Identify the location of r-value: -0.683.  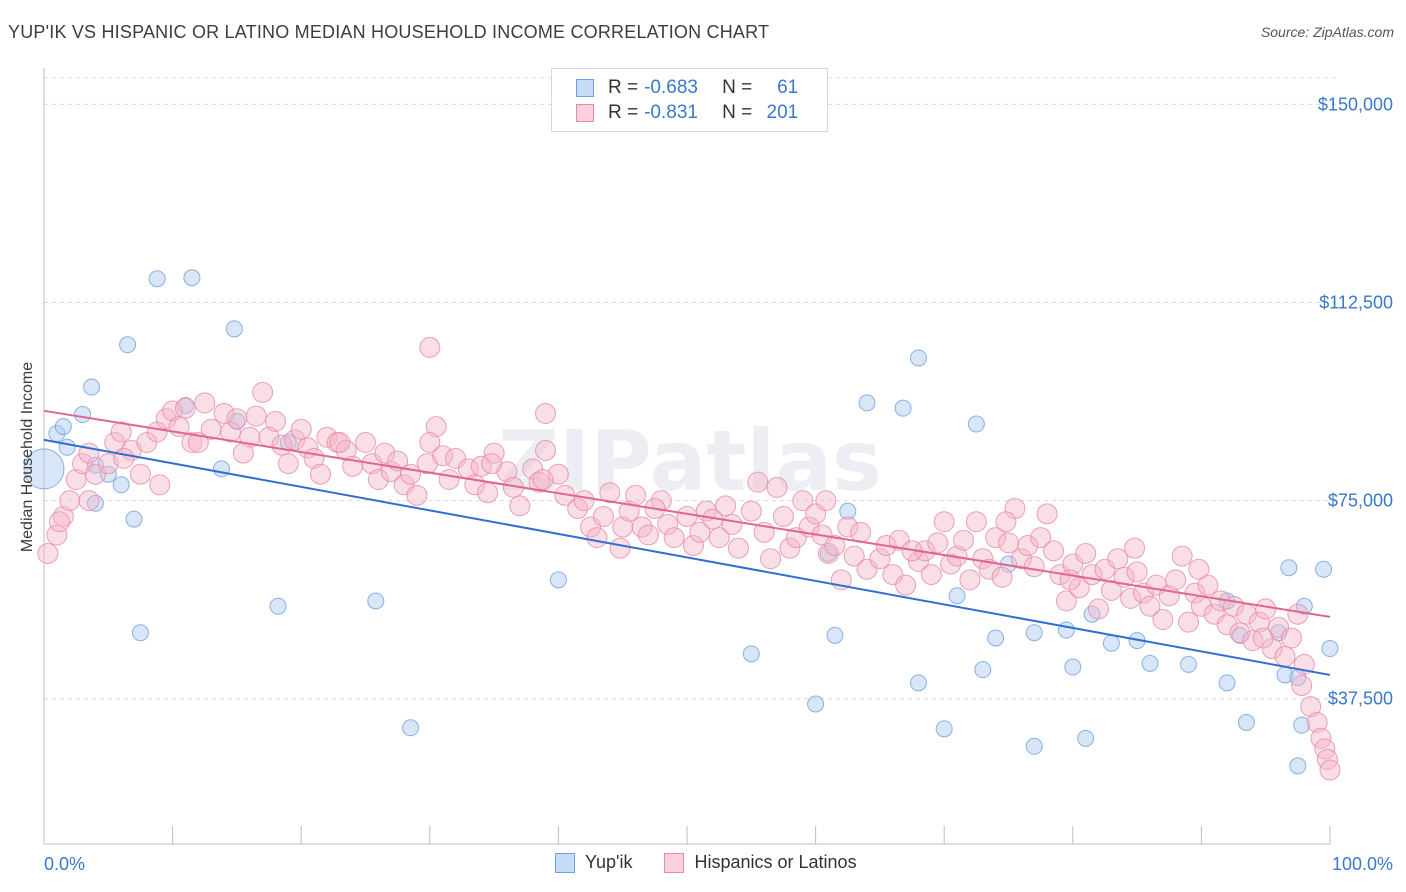
(671, 87).